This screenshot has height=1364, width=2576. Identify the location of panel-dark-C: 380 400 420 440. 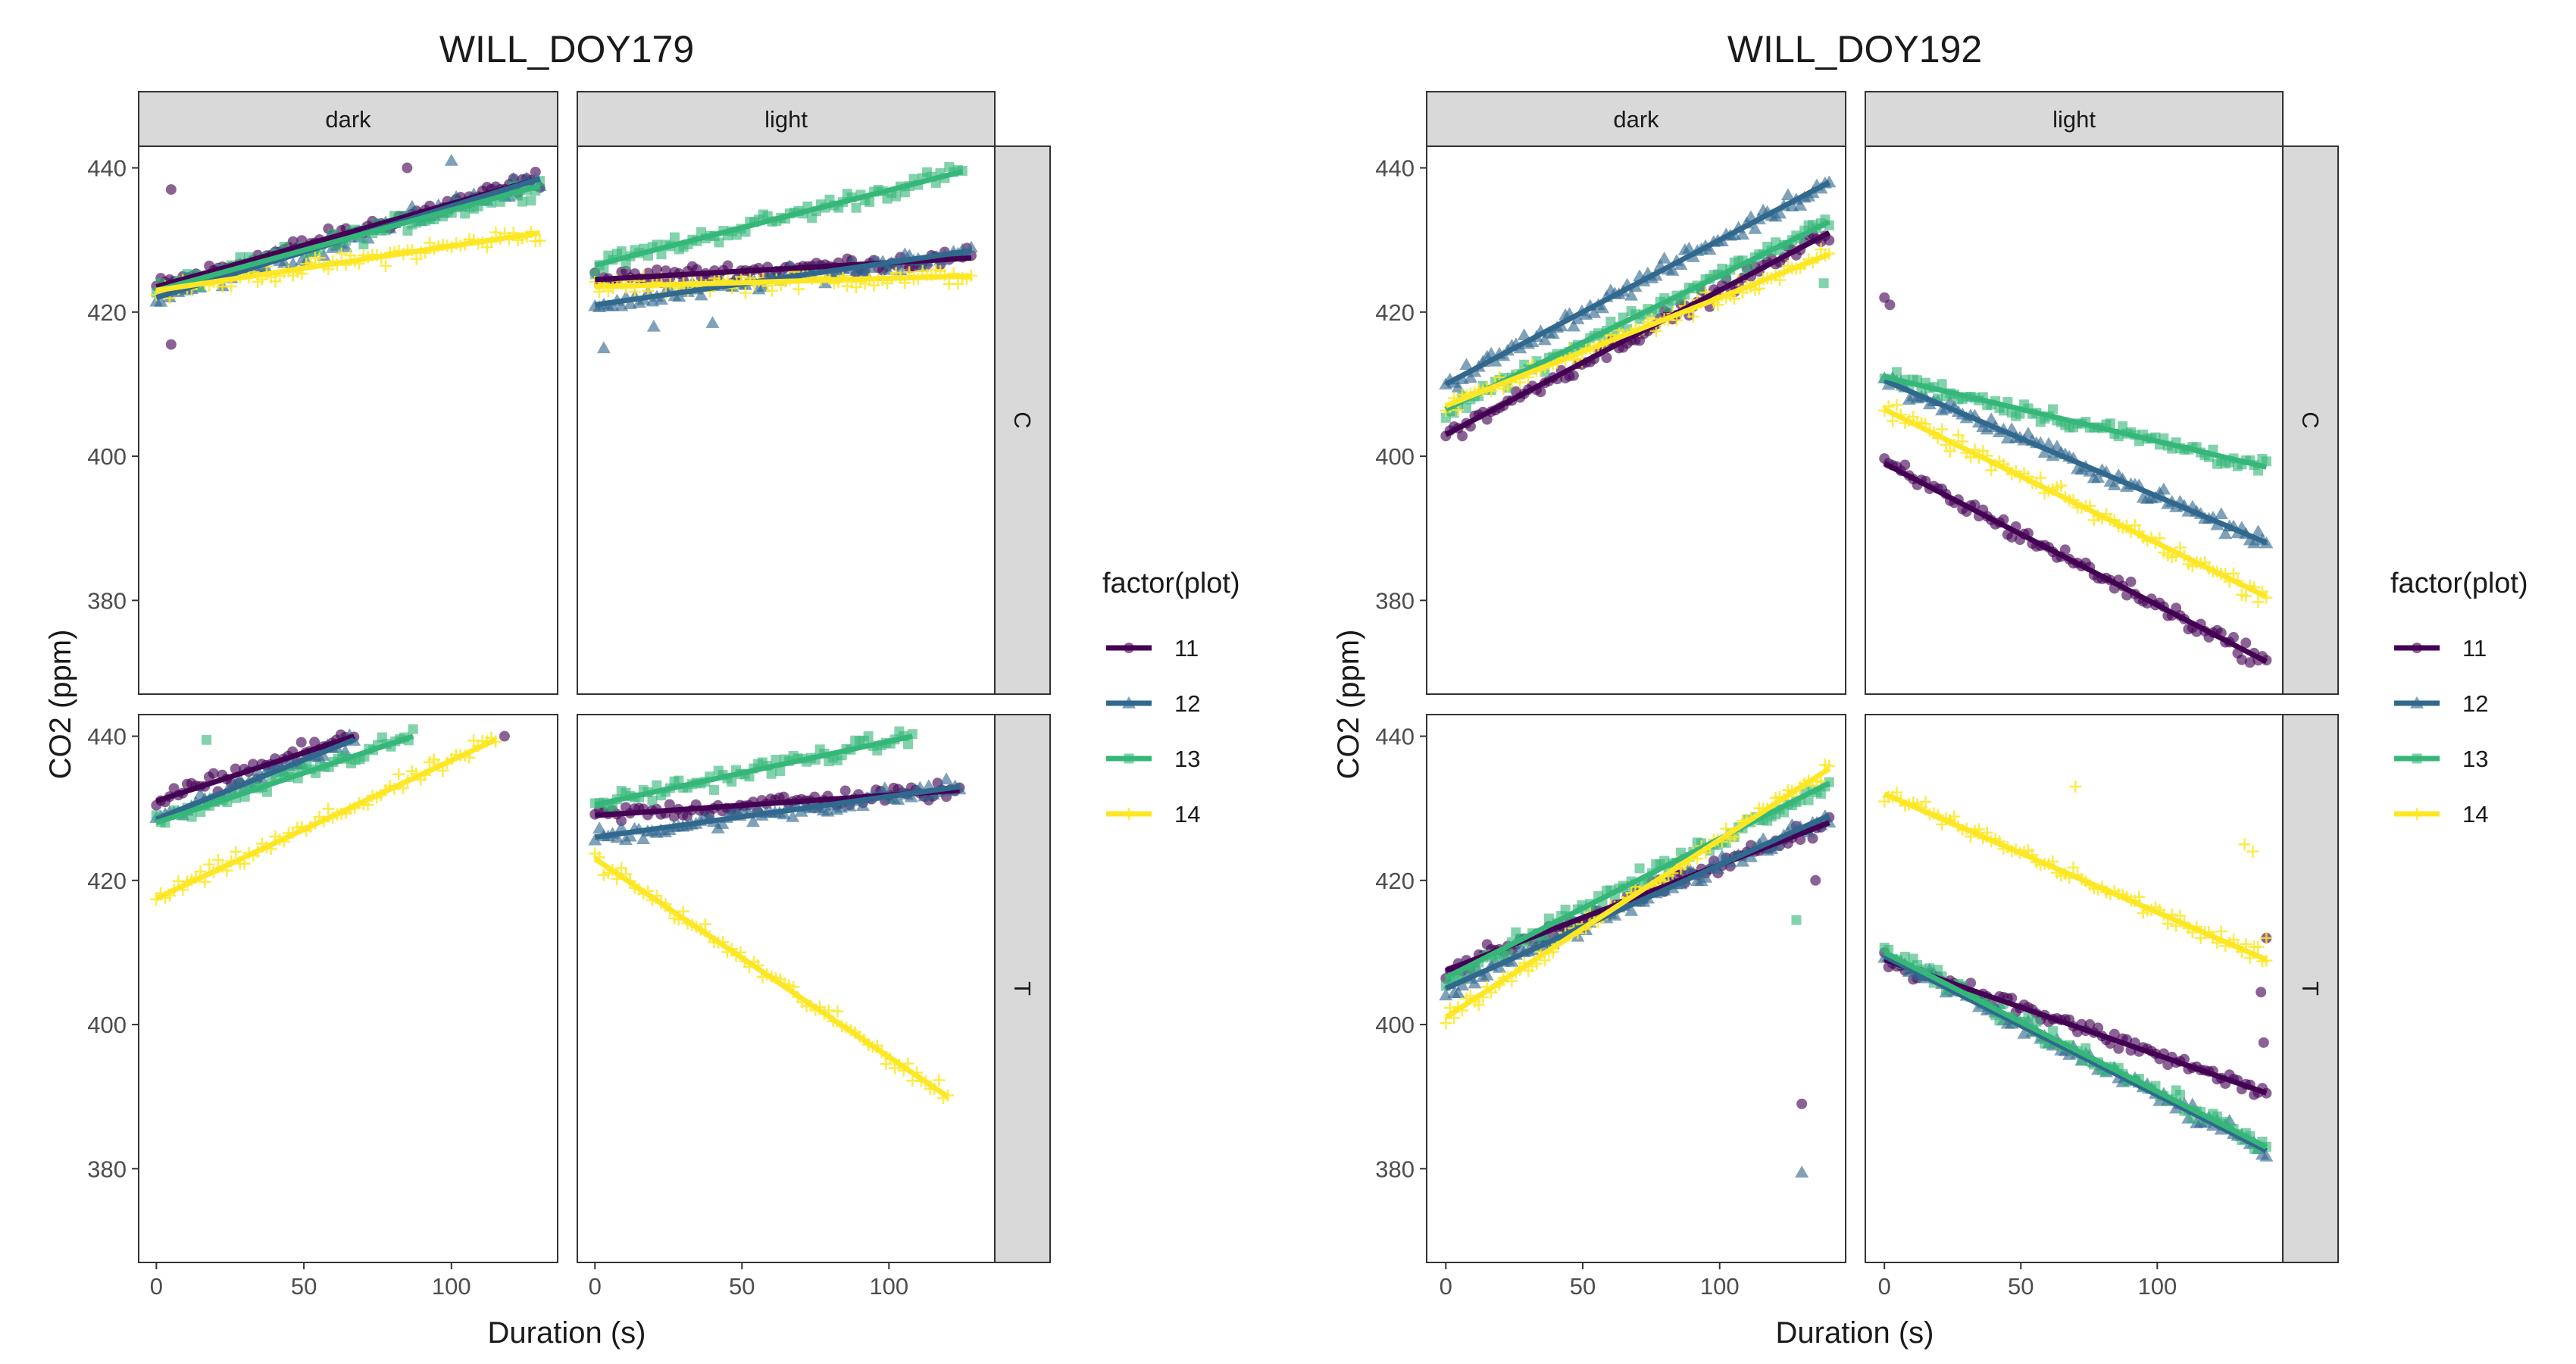
(323, 420).